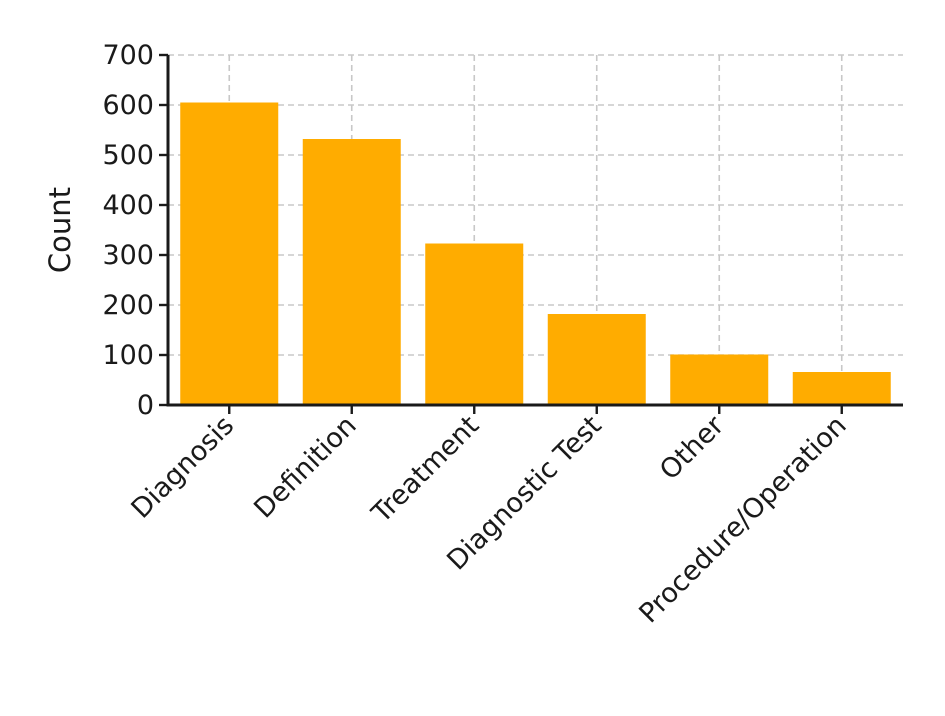  Describe the element at coordinates (305, 467) in the screenshot. I see `x-tick-label: Definition` at that location.